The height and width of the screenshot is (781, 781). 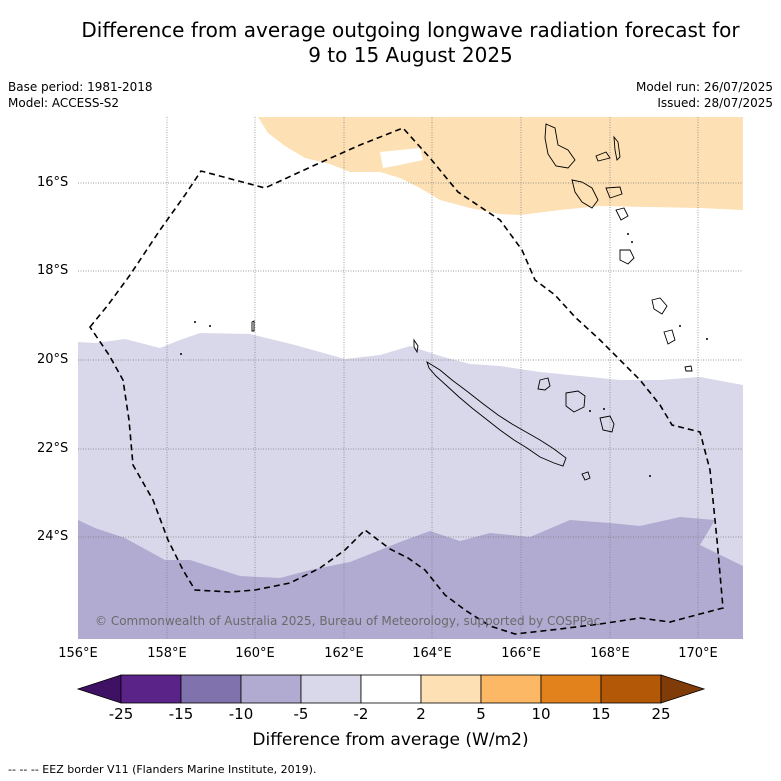 I want to click on ambrym-island, so click(x=614, y=192).